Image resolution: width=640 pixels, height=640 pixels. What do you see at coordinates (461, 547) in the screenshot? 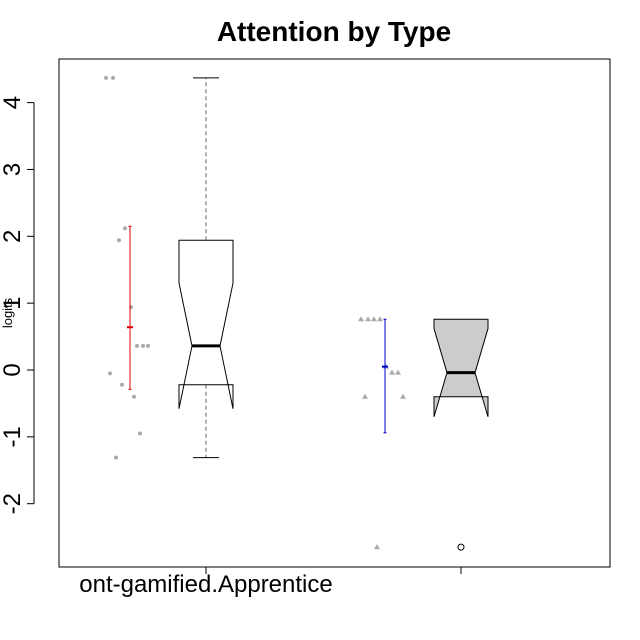
I see `outlier-point` at bounding box center [461, 547].